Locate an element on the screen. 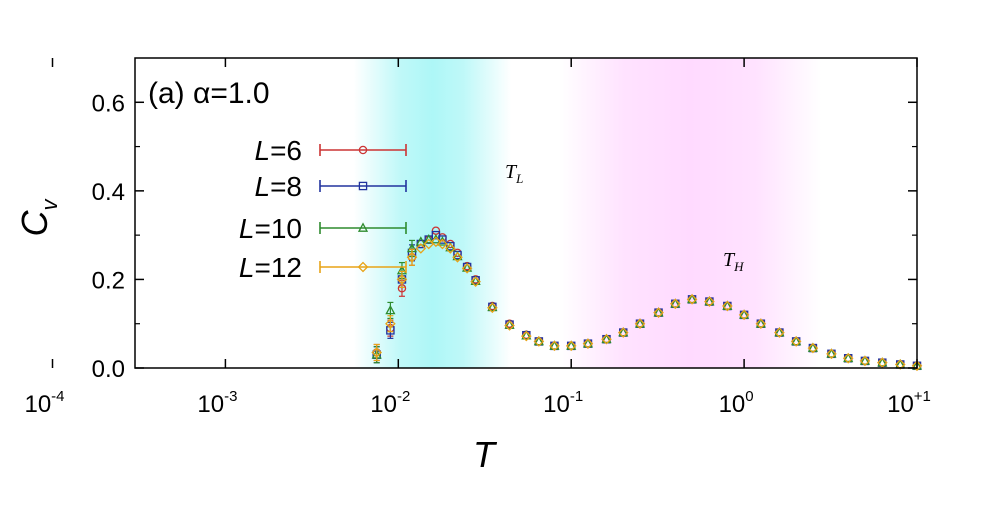 Image resolution: width=990 pixels, height=510 pixels. x-tick-label-exponent: +1 is located at coordinates (922, 396).